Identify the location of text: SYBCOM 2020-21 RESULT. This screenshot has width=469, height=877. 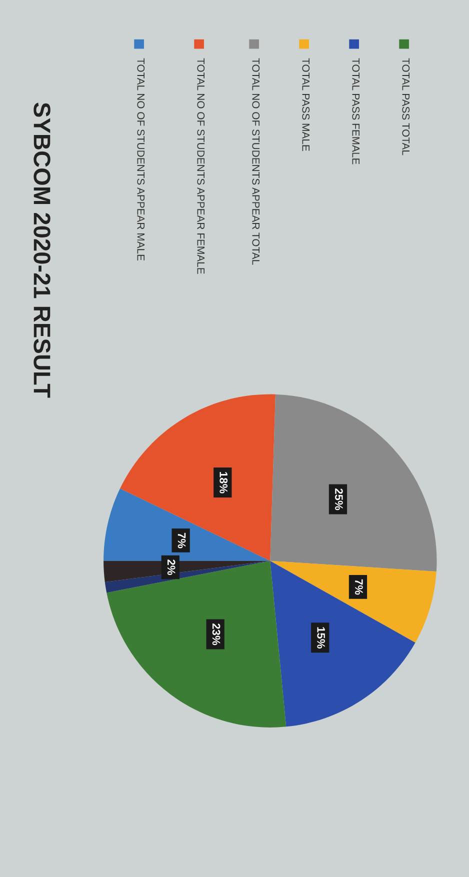
(42, 250).